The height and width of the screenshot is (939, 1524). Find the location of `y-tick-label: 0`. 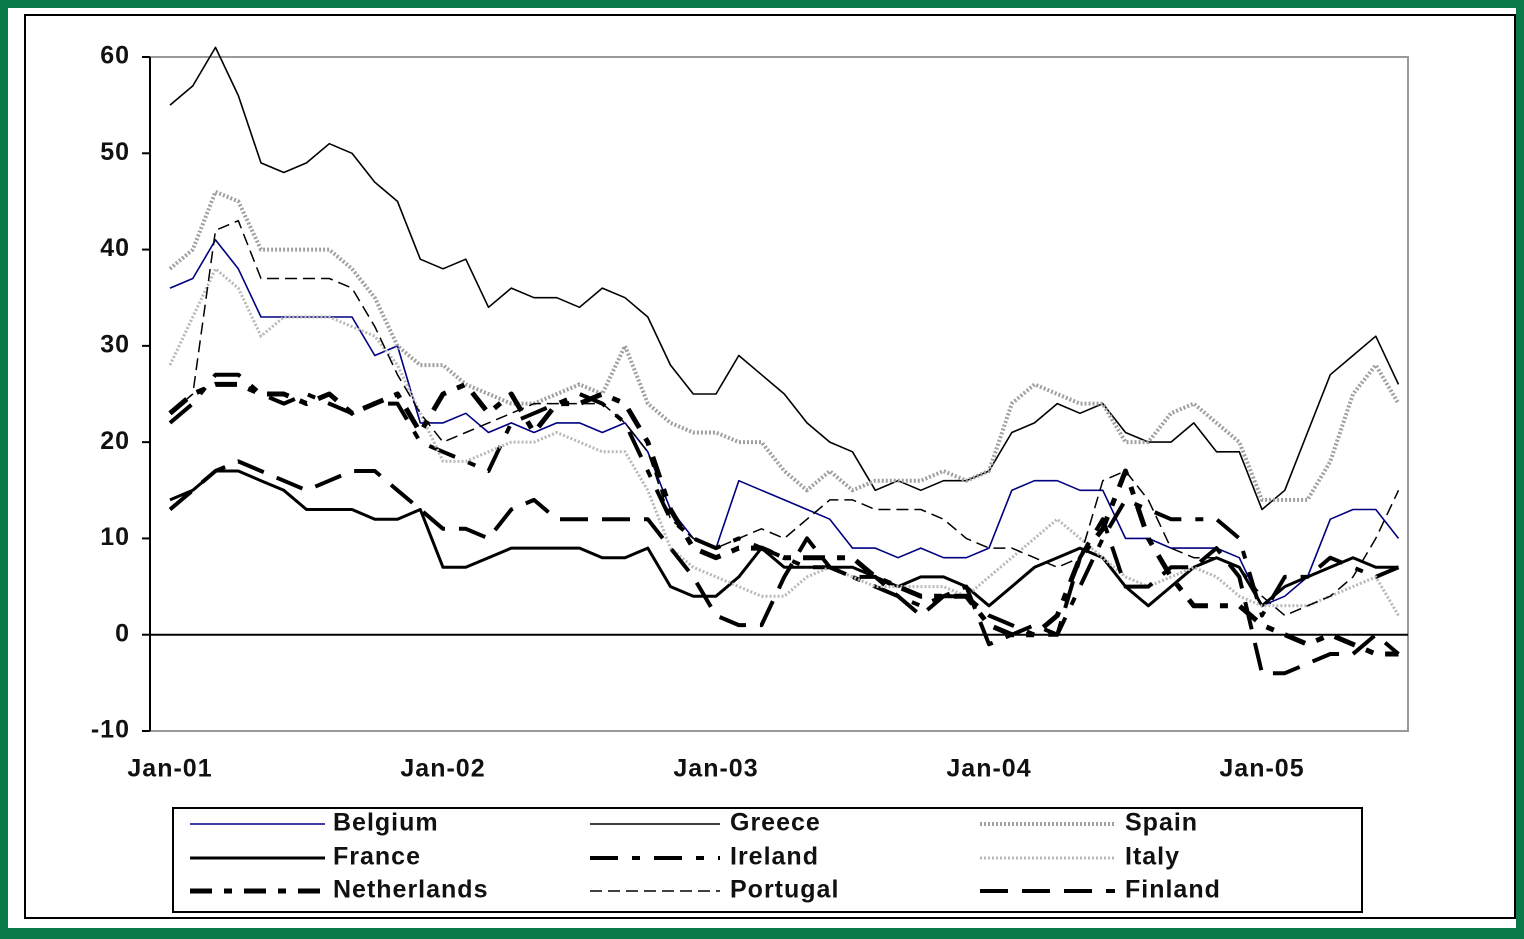

y-tick-label: 0 is located at coordinates (122, 633).